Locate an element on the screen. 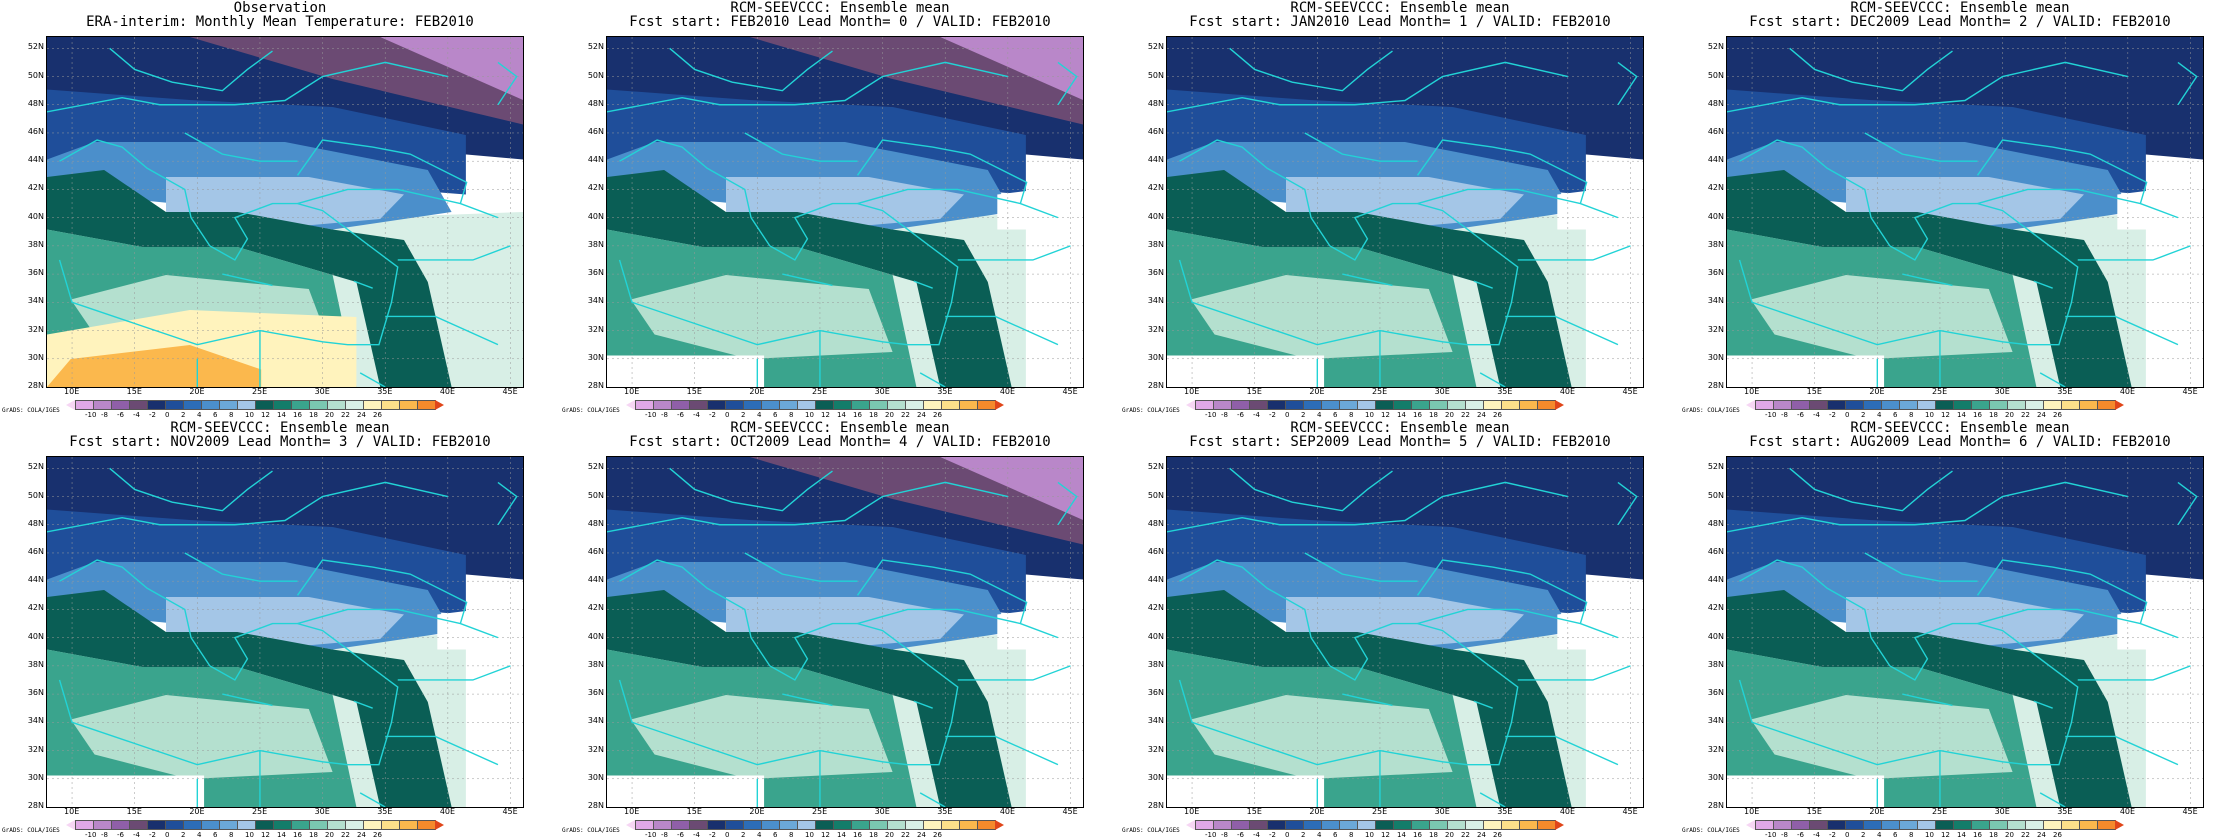 The height and width of the screenshot is (840, 2240). lat-tick-label: 32N is located at coordinates (595, 749).